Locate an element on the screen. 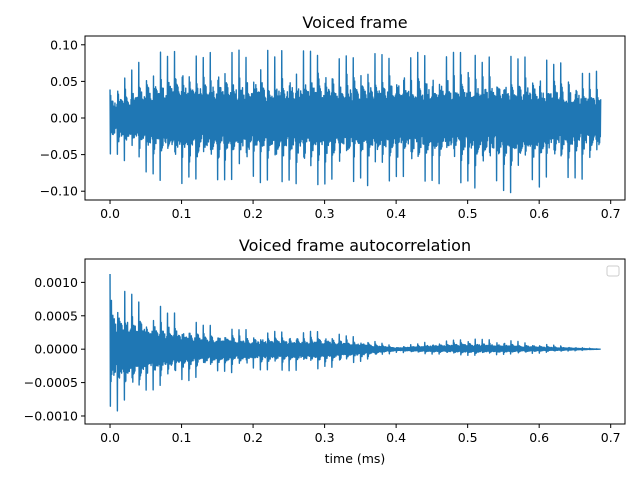 This screenshot has width=640, height=480. y-tick-label: 0.0005 is located at coordinates (56, 315).